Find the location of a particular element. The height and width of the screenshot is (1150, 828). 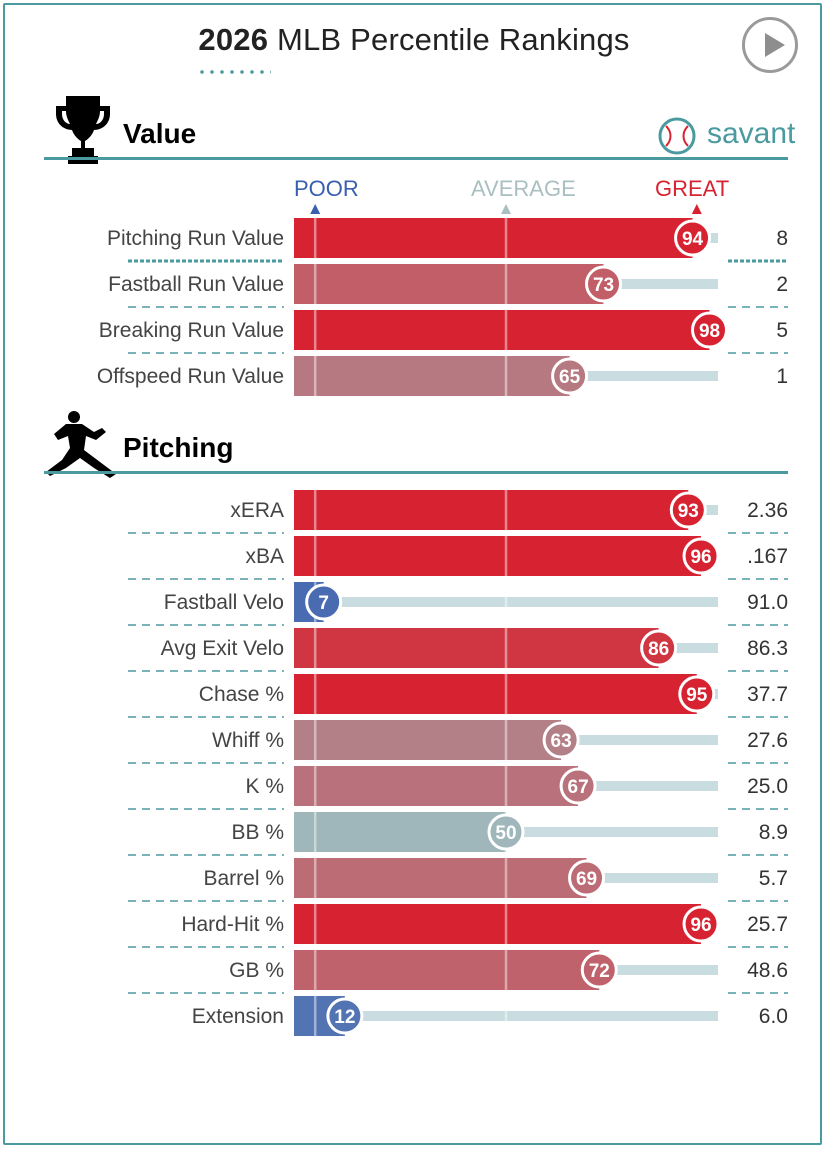

percentile-label: 98 is located at coordinates (709, 331).